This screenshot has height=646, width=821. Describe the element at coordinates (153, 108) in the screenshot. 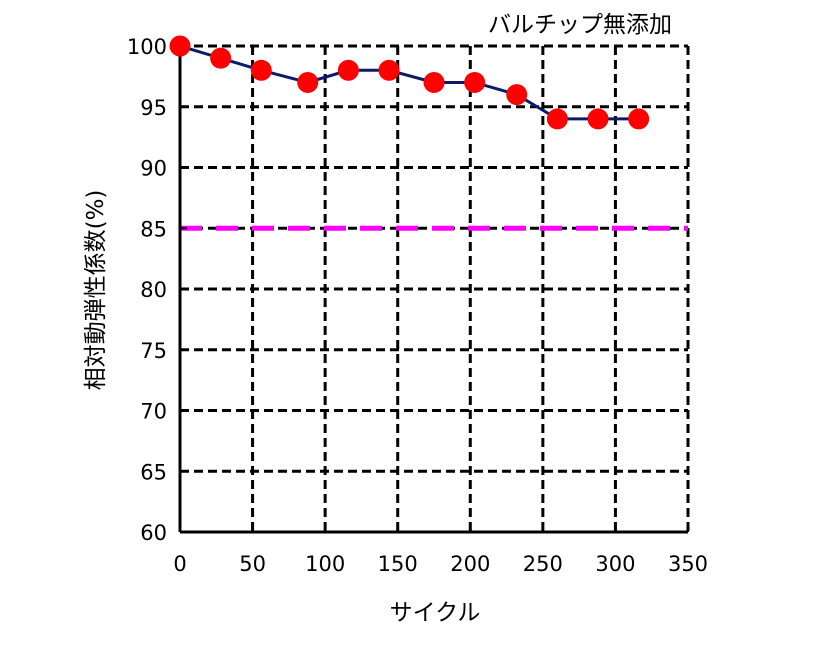

I see `y-tick-label-95: 95` at that location.